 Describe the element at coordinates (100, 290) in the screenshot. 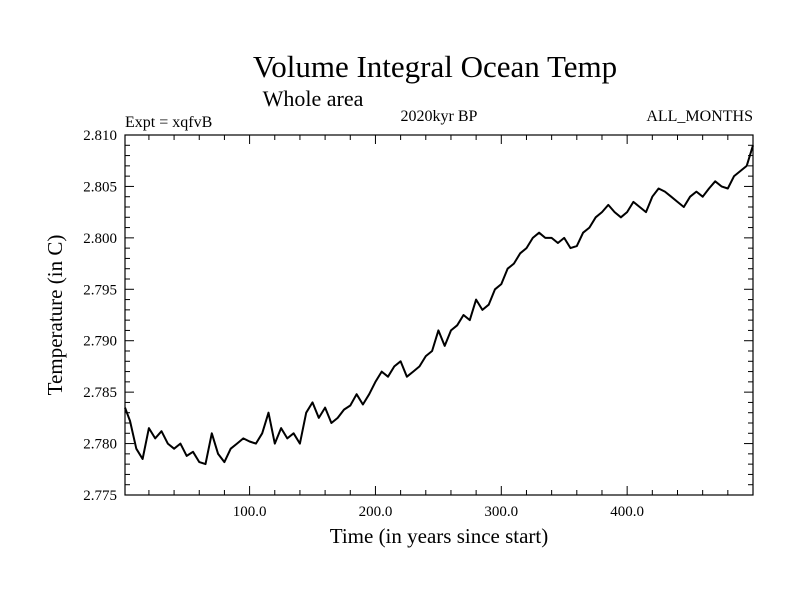

I see `y-tick-label: 2.795` at that location.